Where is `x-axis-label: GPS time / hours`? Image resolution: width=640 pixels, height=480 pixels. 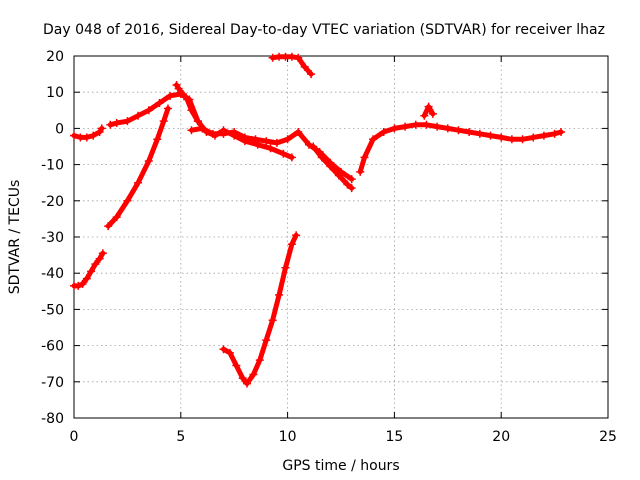 x-axis-label: GPS time / hours is located at coordinates (340, 466).